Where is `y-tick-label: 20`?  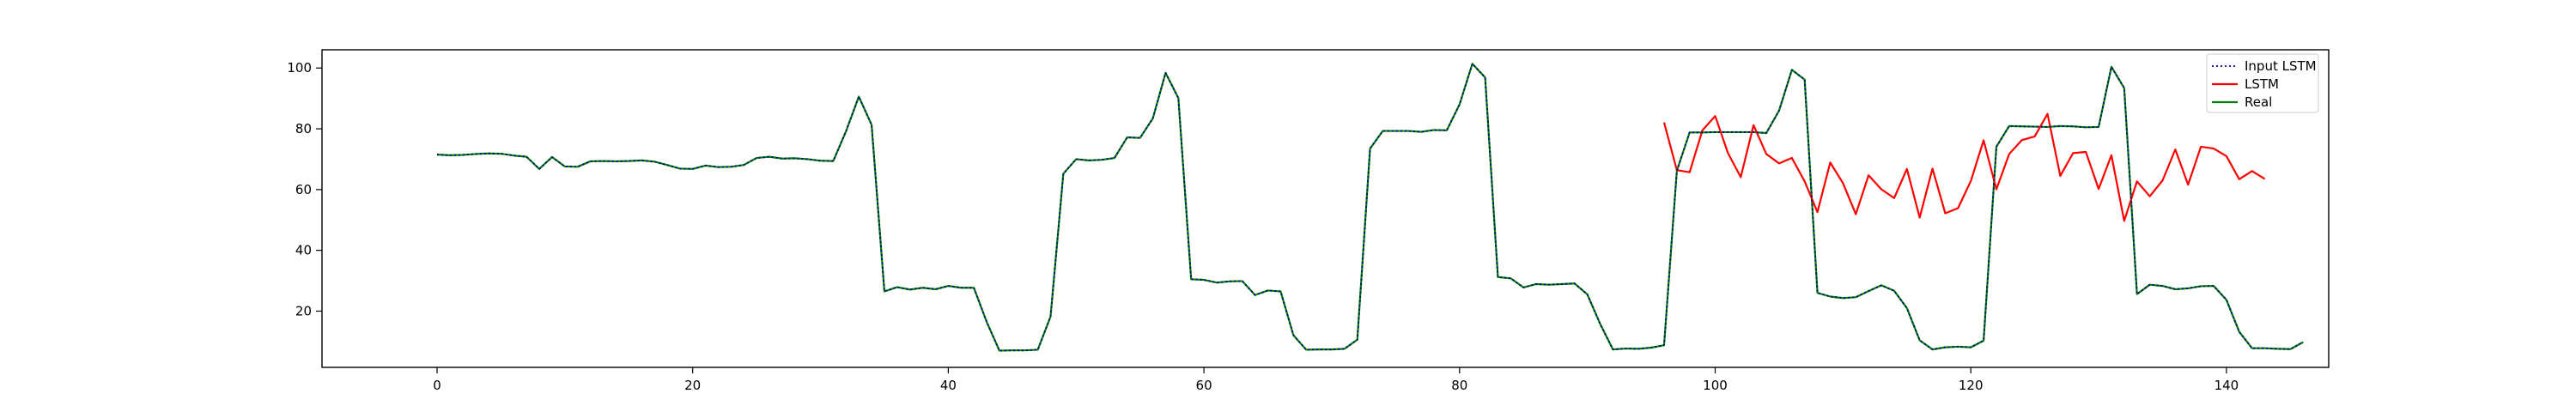
y-tick-label: 20 is located at coordinates (303, 310).